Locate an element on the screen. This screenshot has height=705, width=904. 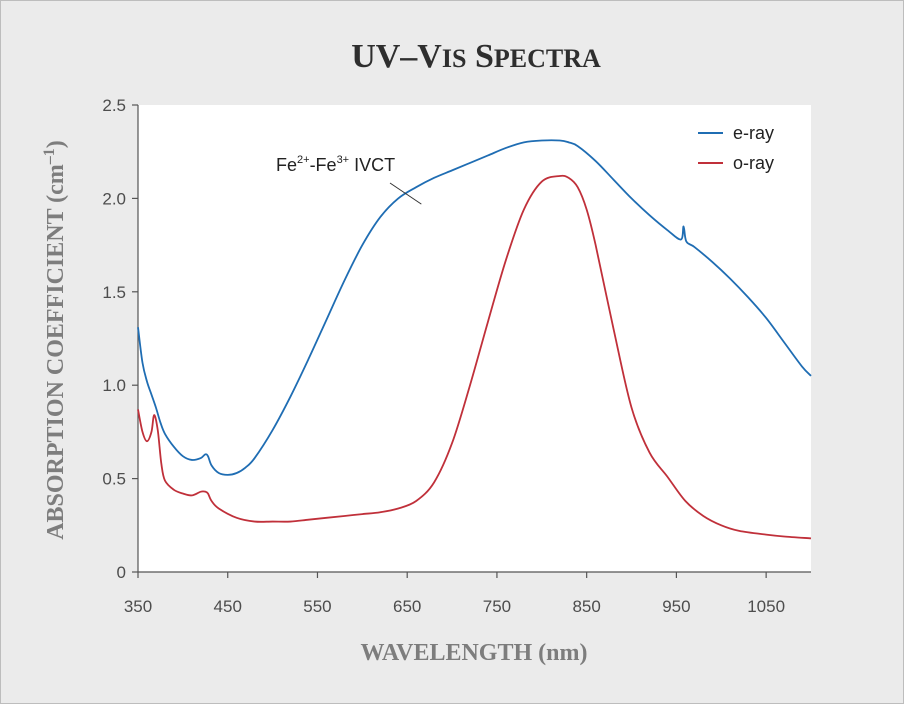
annotation-ivct-tail: IVCT is located at coordinates (372, 165).